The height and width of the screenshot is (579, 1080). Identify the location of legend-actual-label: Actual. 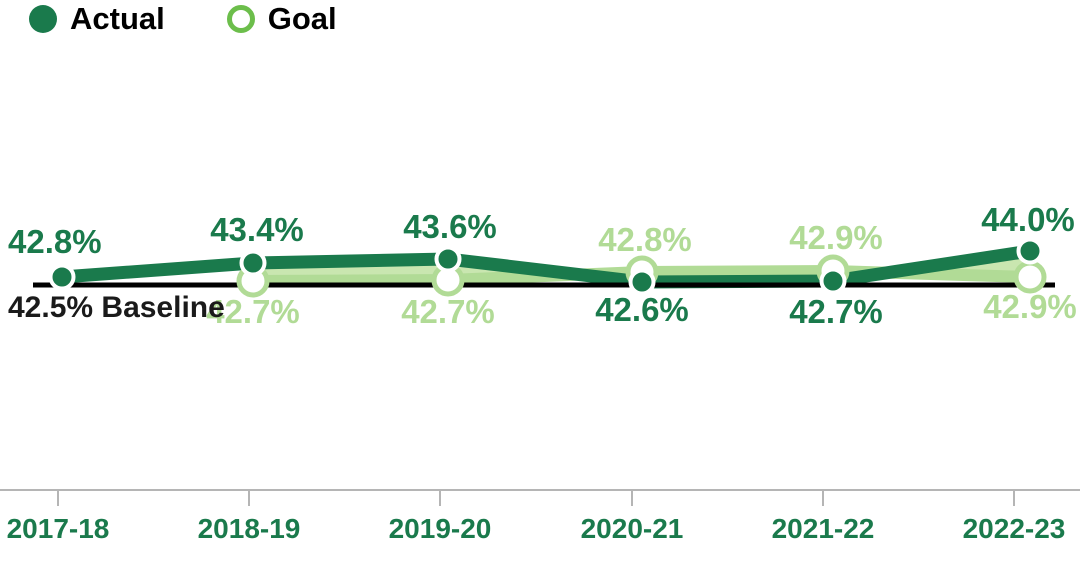
(117, 18).